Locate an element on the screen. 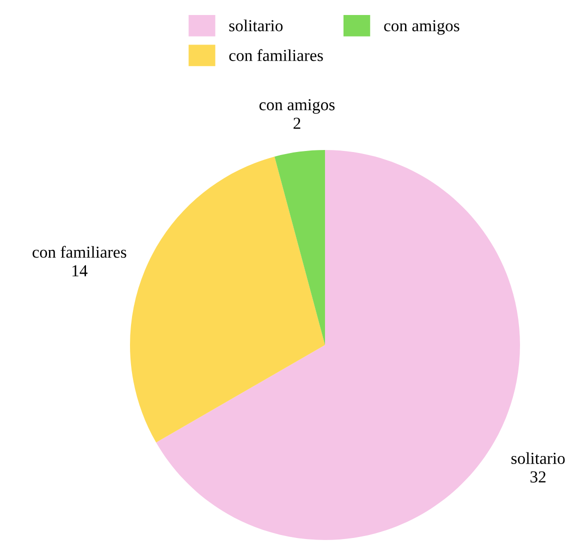 This screenshot has width=579, height=541. legend-label: con familiares is located at coordinates (276, 55).